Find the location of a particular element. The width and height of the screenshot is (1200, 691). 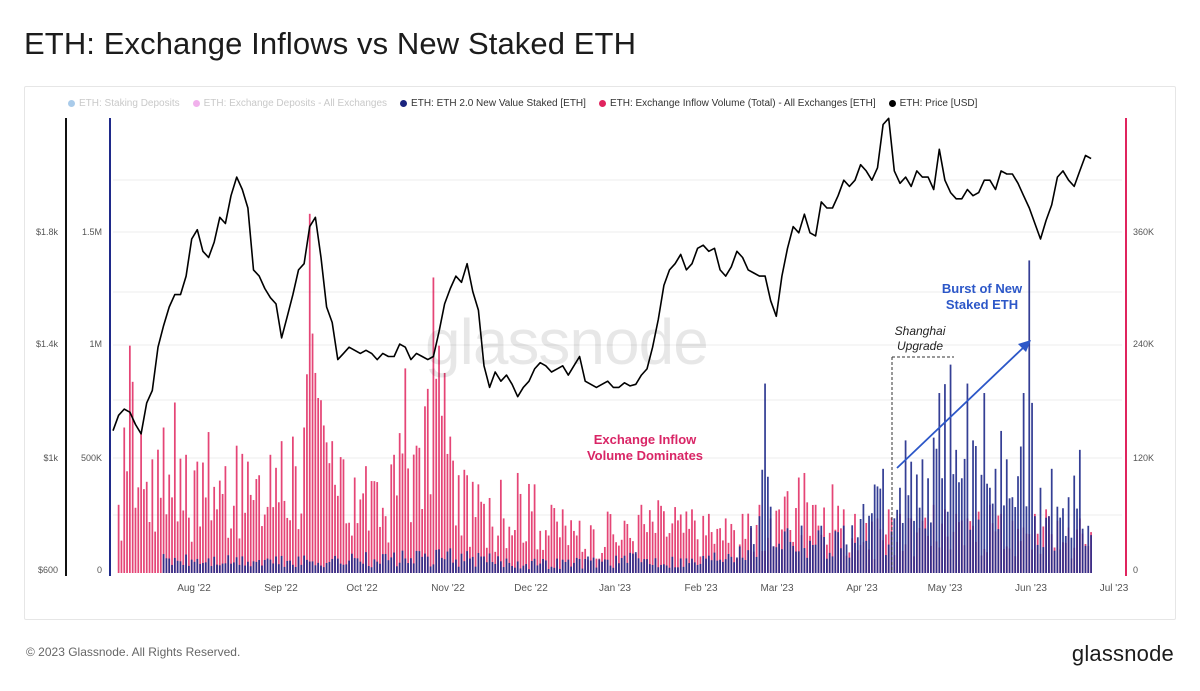

annotation-burst-staked: Burst of New Staked ETH is located at coordinates (982, 297).